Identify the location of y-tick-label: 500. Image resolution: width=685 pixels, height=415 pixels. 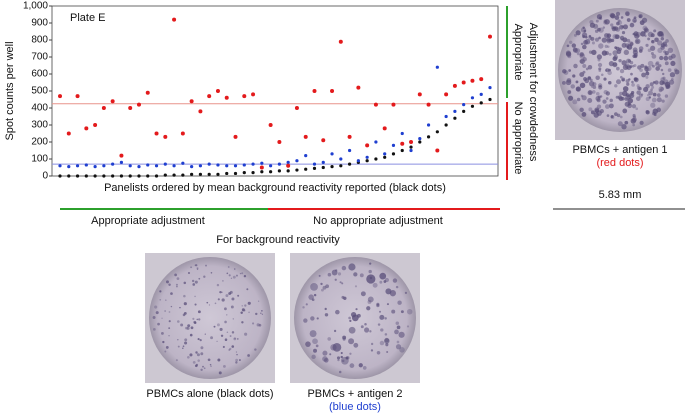
(39, 91).